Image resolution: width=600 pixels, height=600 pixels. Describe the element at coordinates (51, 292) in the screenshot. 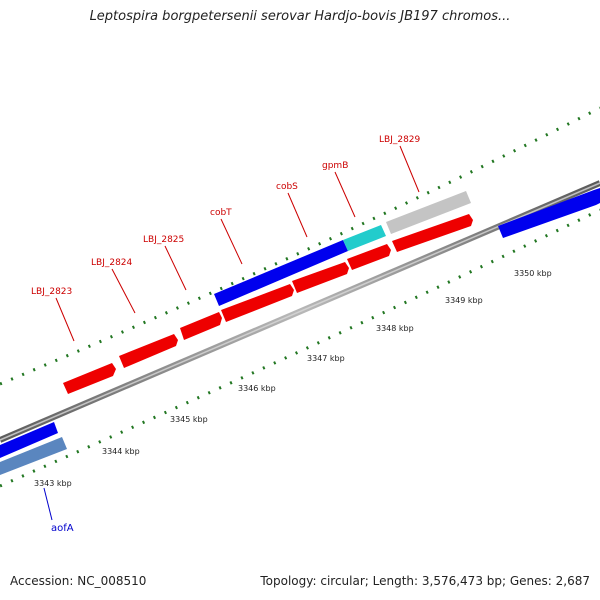

I see `gene-label-LBJ_2823: LBJ_2823` at that location.